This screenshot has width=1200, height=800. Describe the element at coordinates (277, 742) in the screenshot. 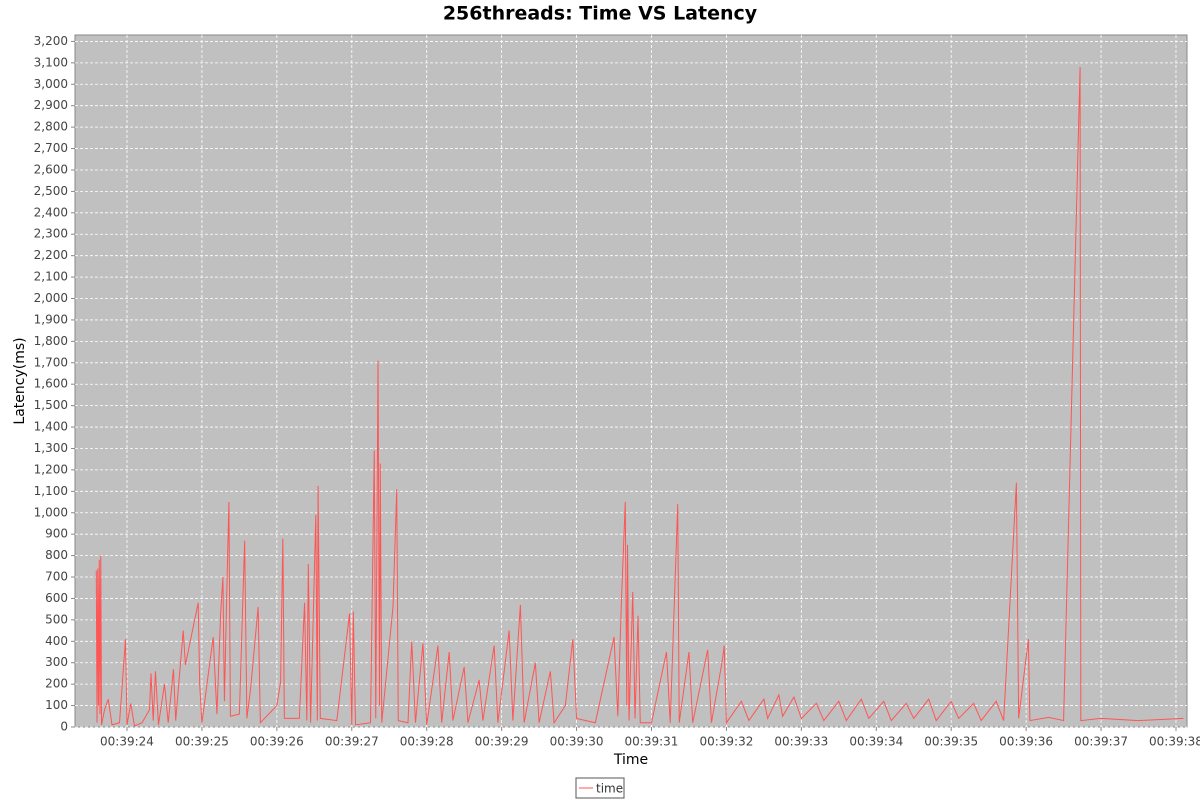

I see `x-tick-label: 00:39:26` at that location.